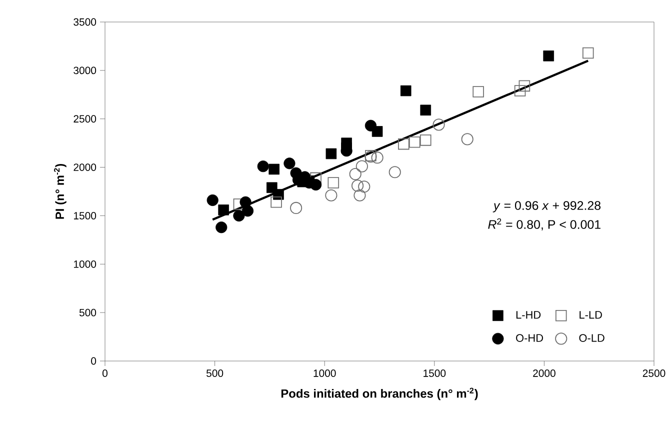 This screenshot has width=671, height=430. I want to click on y-tick-label: 3000, so click(85, 70).